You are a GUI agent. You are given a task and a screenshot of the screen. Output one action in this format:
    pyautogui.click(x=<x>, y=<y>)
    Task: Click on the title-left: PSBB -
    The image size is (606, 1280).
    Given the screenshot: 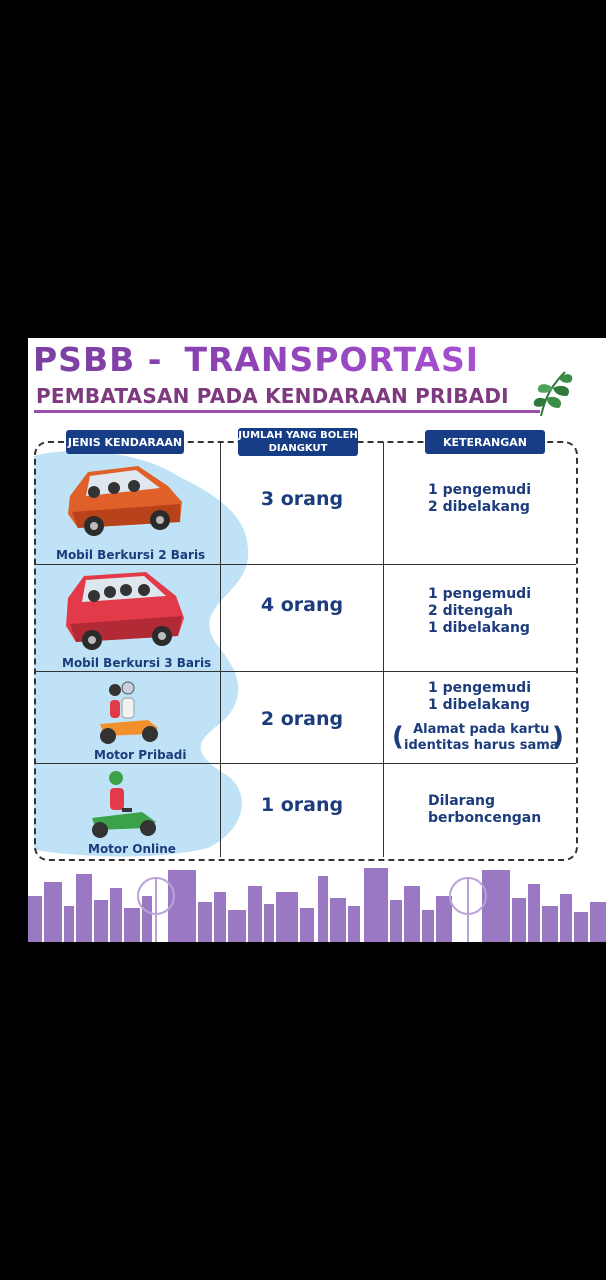 What is the action you would take?
    pyautogui.click(x=98, y=359)
    